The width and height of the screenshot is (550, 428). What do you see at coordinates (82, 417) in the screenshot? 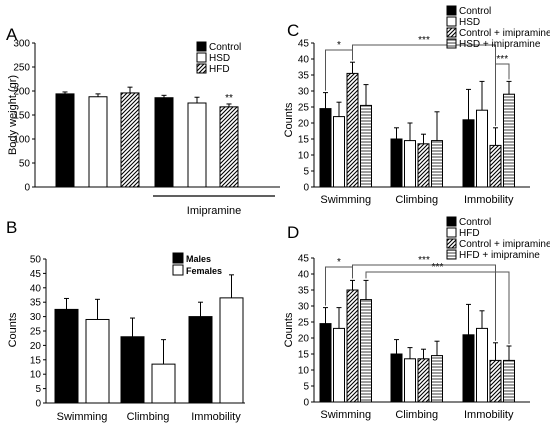
I see `panel-b-category-label: Swimming` at bounding box center [82, 417].